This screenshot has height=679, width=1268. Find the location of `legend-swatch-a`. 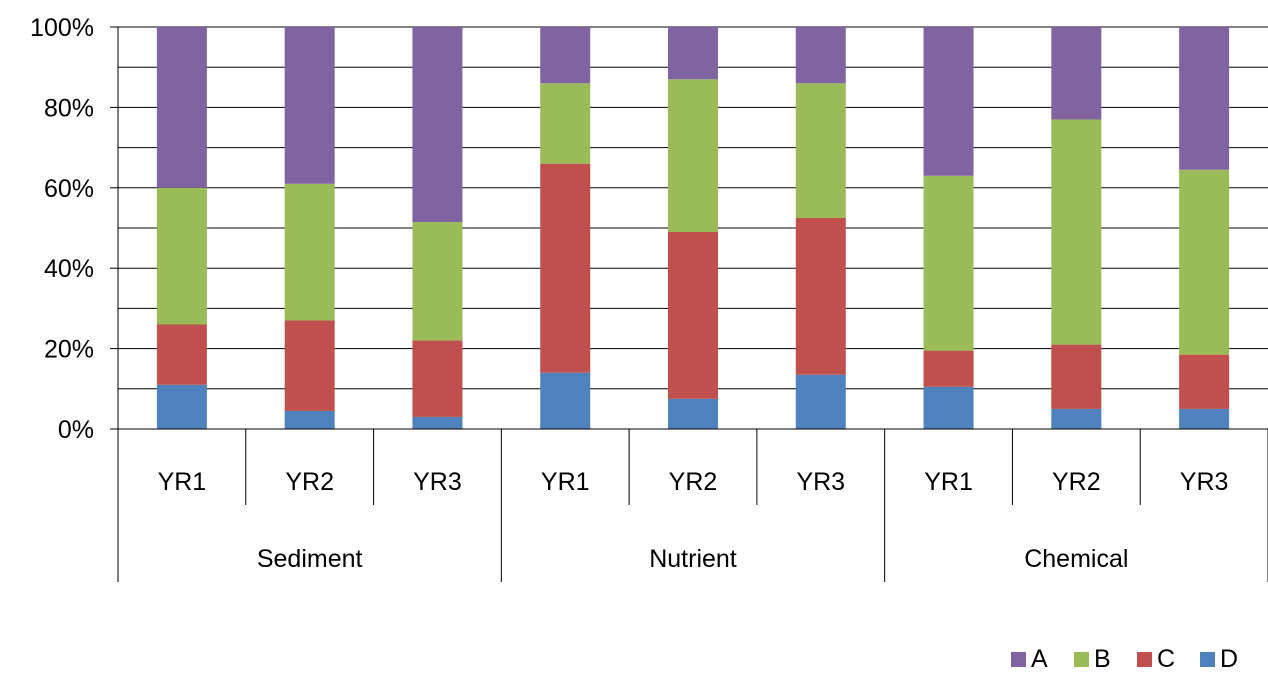

legend-swatch-a is located at coordinates (1018, 659).